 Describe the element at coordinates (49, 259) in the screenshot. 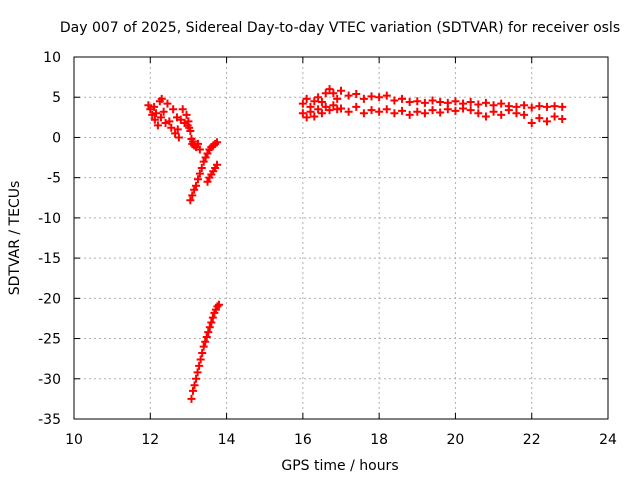

I see `y-tick-label: -15` at that location.